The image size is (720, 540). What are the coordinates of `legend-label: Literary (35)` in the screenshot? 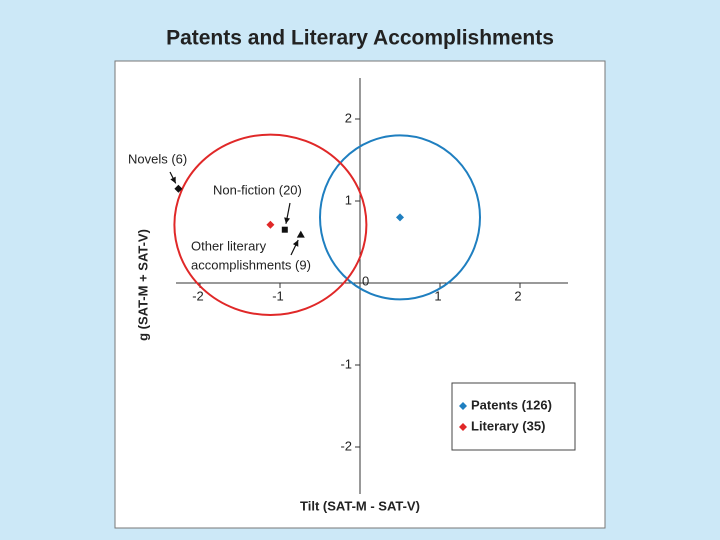 It's located at (508, 425).